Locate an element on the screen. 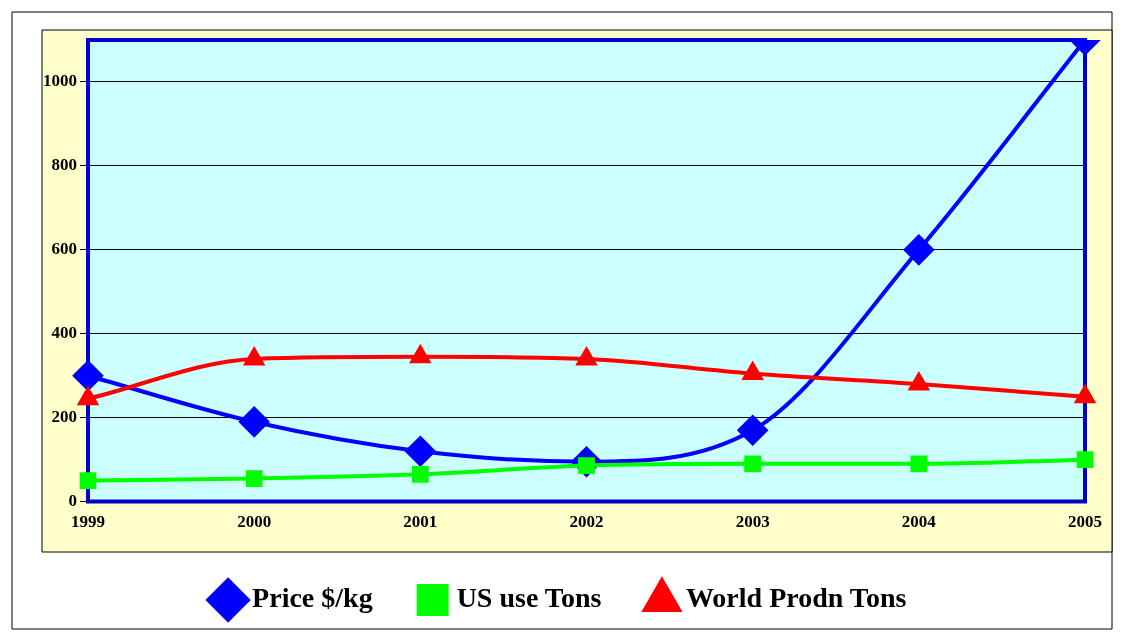 The image size is (1125, 644). x-tick-label: 1999 is located at coordinates (88, 522).